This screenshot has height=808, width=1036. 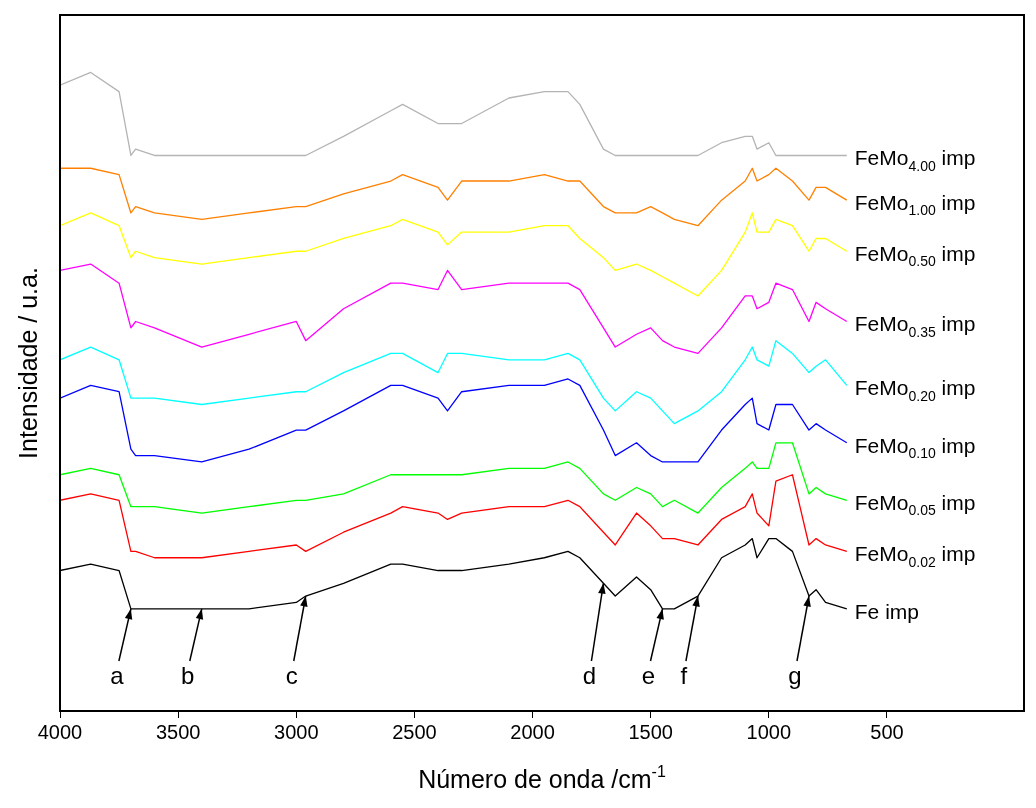 I want to click on x-tick-label: 500, so click(x=887, y=731).